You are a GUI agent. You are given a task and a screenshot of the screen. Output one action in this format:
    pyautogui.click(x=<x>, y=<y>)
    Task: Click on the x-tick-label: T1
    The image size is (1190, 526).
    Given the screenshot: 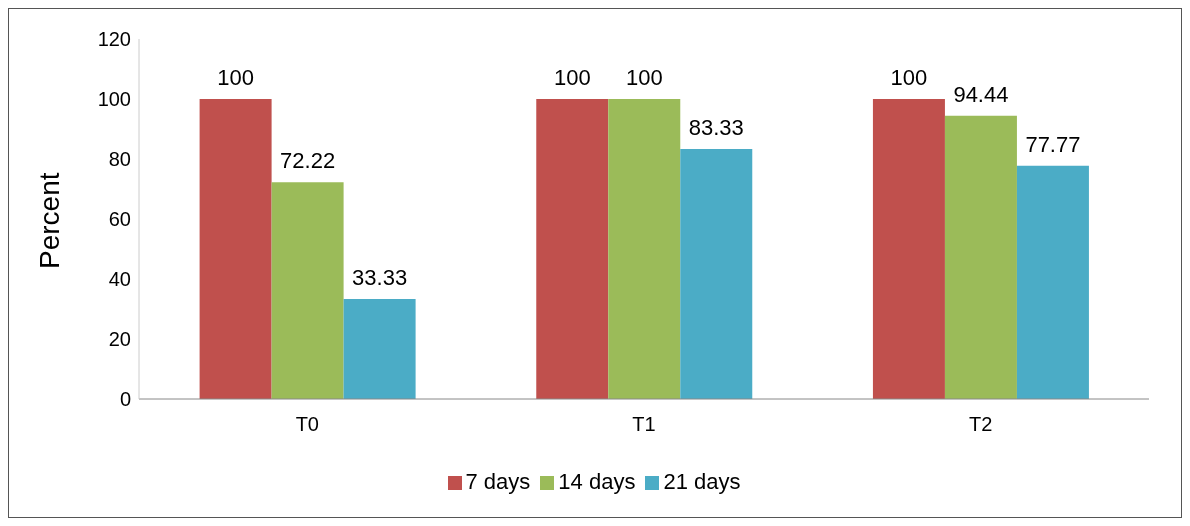 What is the action you would take?
    pyautogui.click(x=644, y=424)
    